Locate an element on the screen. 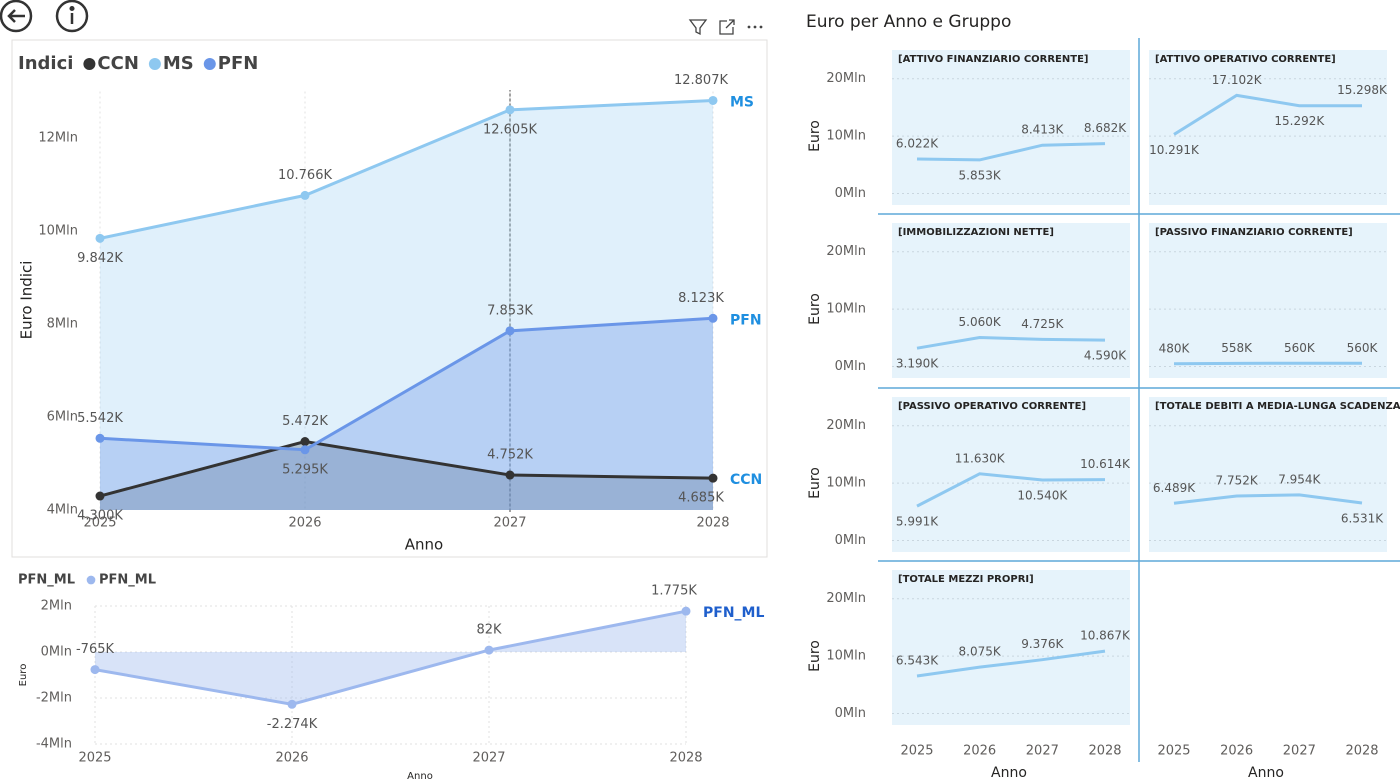  more-options-icon is located at coordinates (755, 27).